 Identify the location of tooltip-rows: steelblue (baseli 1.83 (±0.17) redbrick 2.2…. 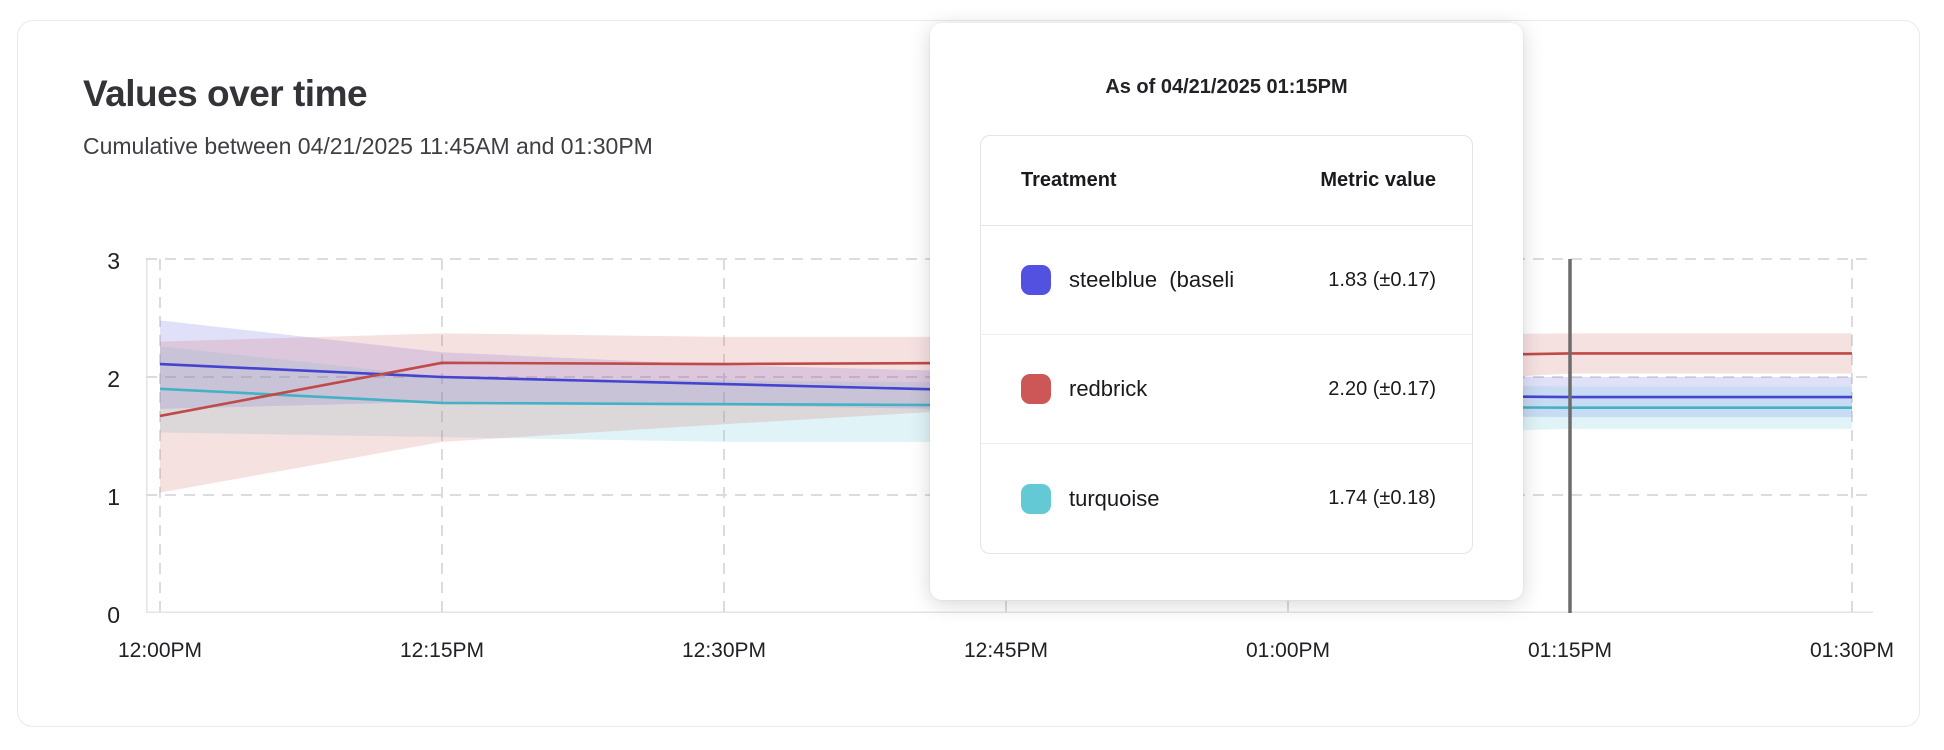
(1226, 389).